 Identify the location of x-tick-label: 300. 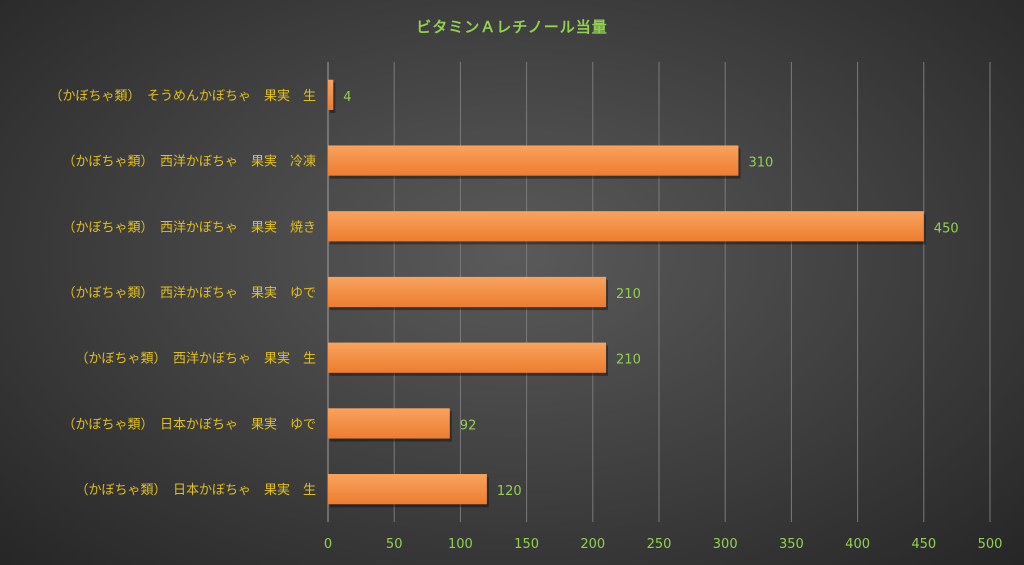
(725, 544).